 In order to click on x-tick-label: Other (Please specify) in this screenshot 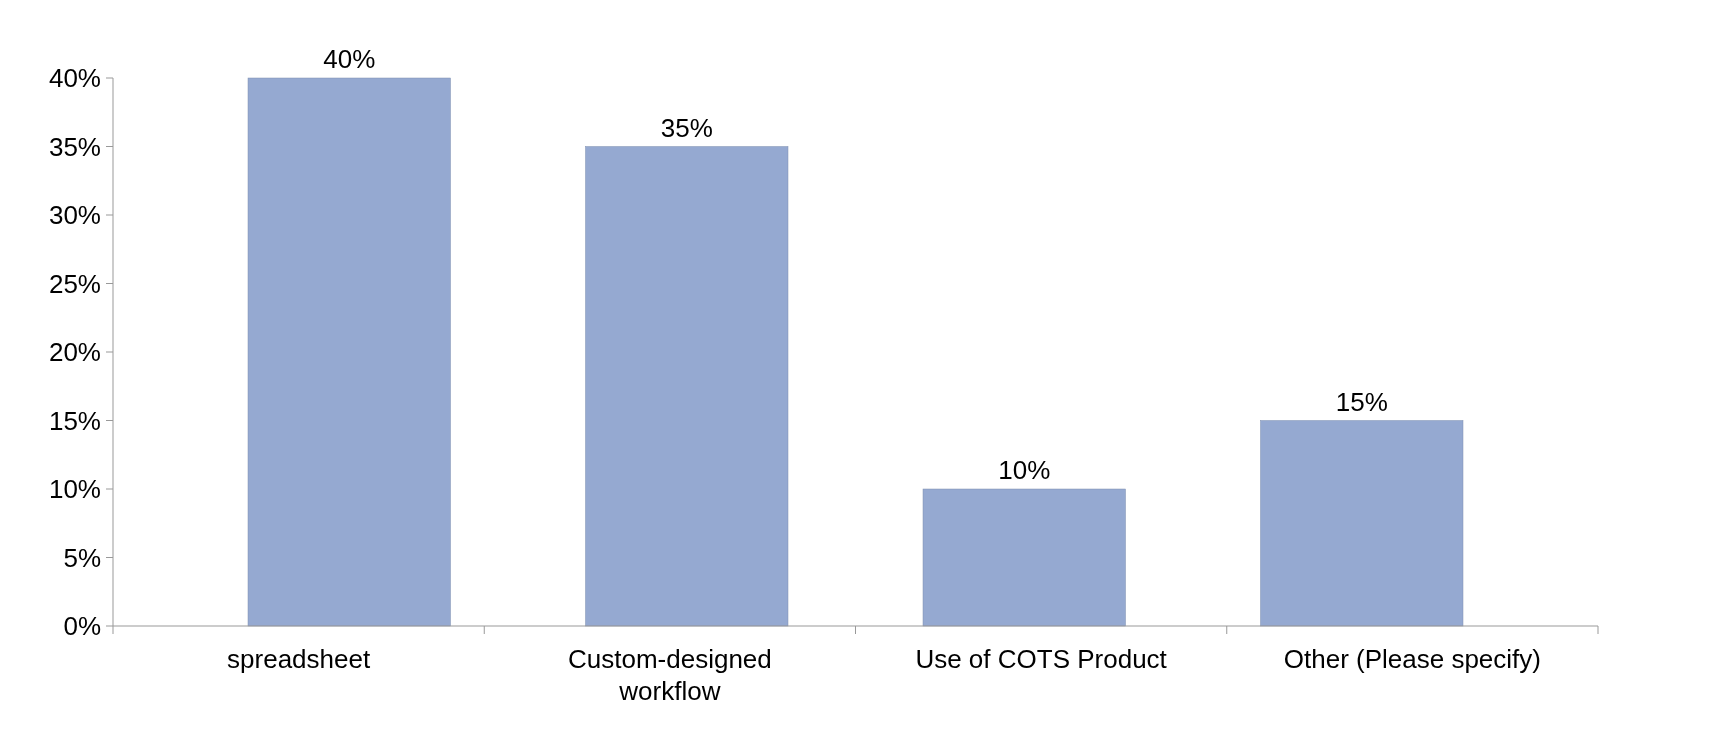, I will do `click(1412, 659)`.